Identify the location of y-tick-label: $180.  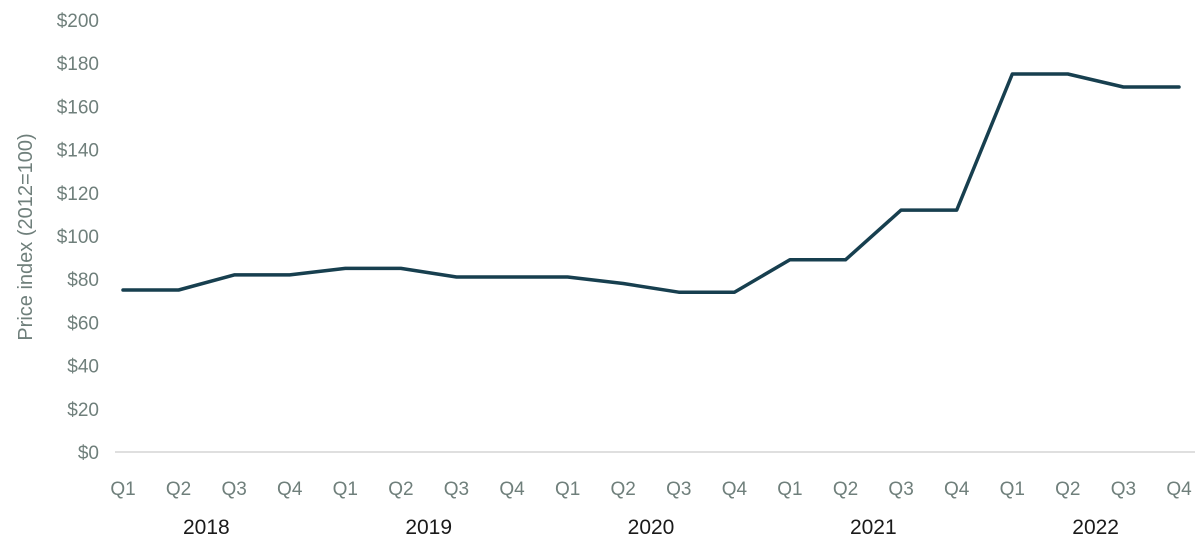
(78, 64).